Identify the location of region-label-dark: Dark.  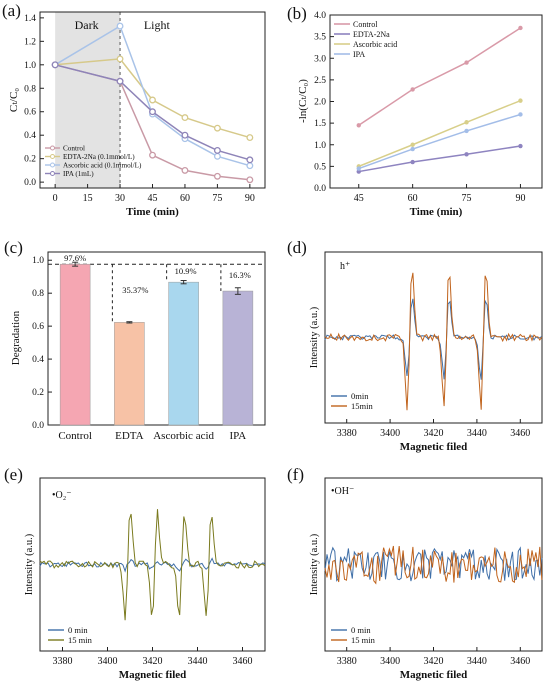
(87, 25).